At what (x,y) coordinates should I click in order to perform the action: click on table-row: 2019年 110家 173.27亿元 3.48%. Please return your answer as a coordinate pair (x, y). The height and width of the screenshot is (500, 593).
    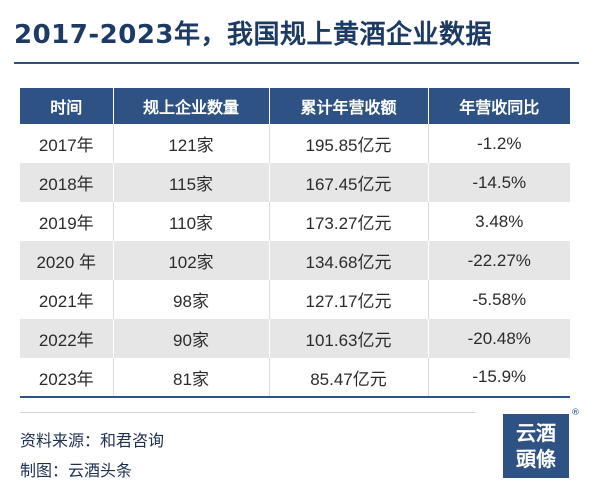
    Looking at the image, I should click on (295, 221).